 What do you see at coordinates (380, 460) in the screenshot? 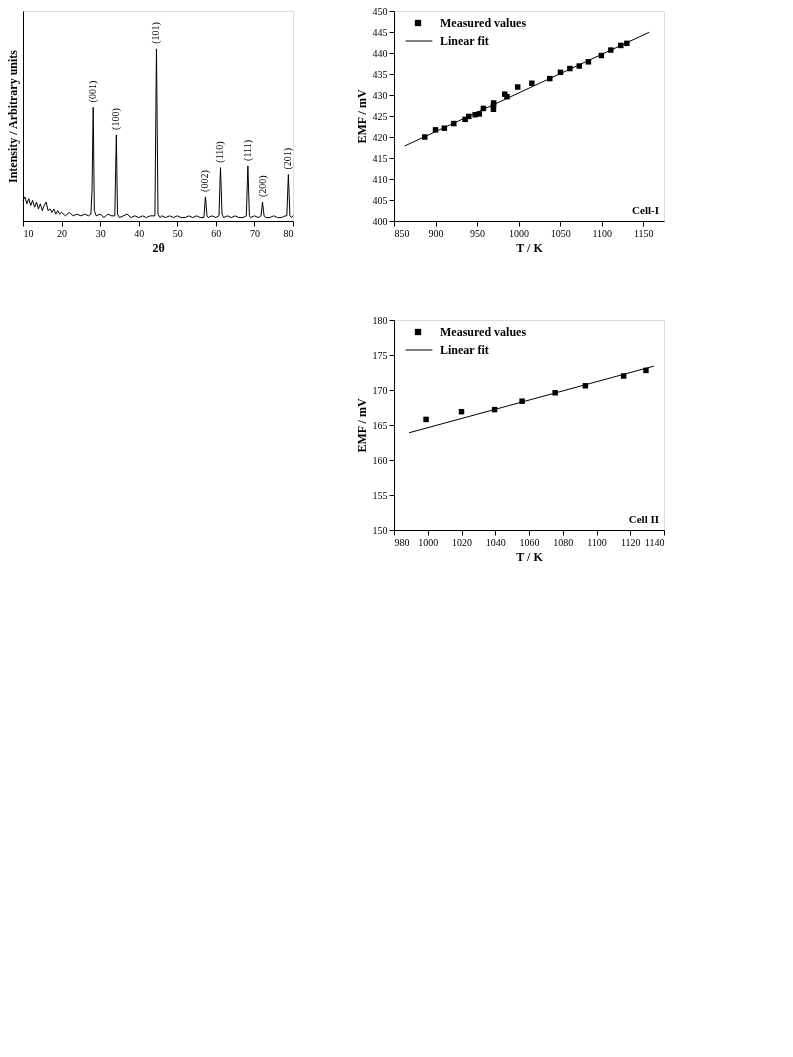
I see `y-tick-label: 160` at bounding box center [380, 460].